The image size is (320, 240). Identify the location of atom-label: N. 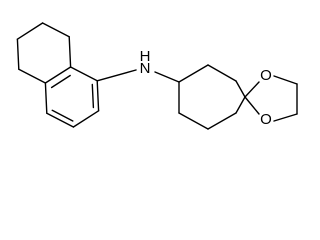
(145, 68).